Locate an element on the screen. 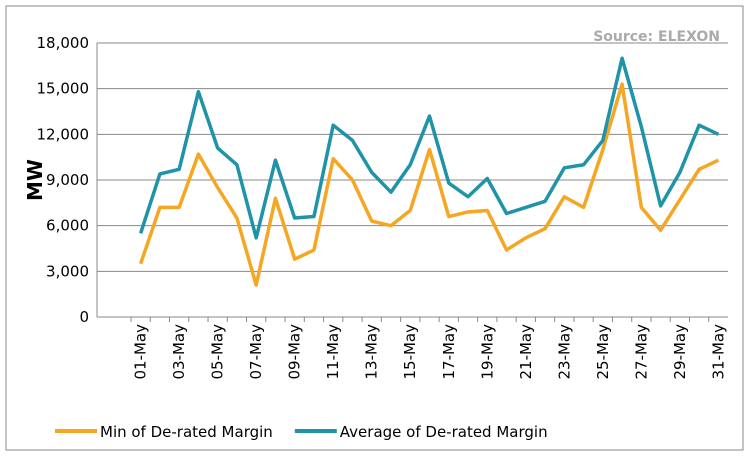 This screenshot has height=460, width=750. x-tick-label: 05-May is located at coordinates (218, 352).